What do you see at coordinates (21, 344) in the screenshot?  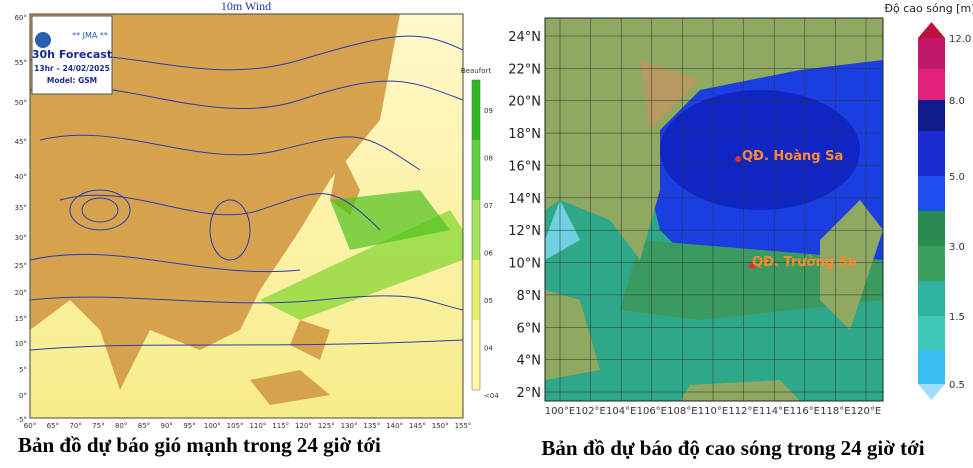 I see `lat-label: 10°` at bounding box center [21, 344].